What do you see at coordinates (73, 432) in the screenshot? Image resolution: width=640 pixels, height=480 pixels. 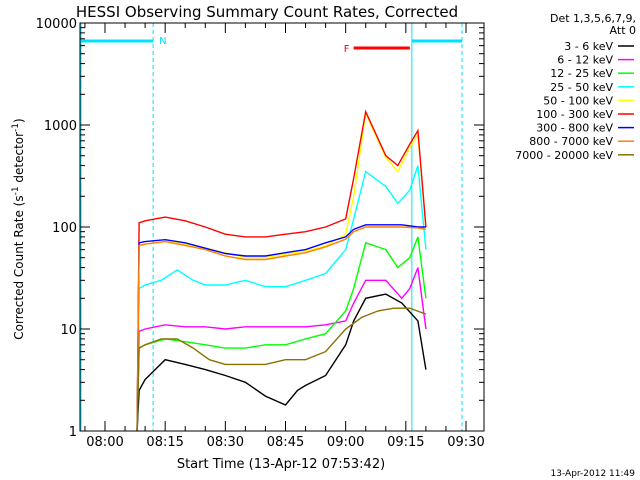 I see `y-tick-label: 1` at bounding box center [73, 432].